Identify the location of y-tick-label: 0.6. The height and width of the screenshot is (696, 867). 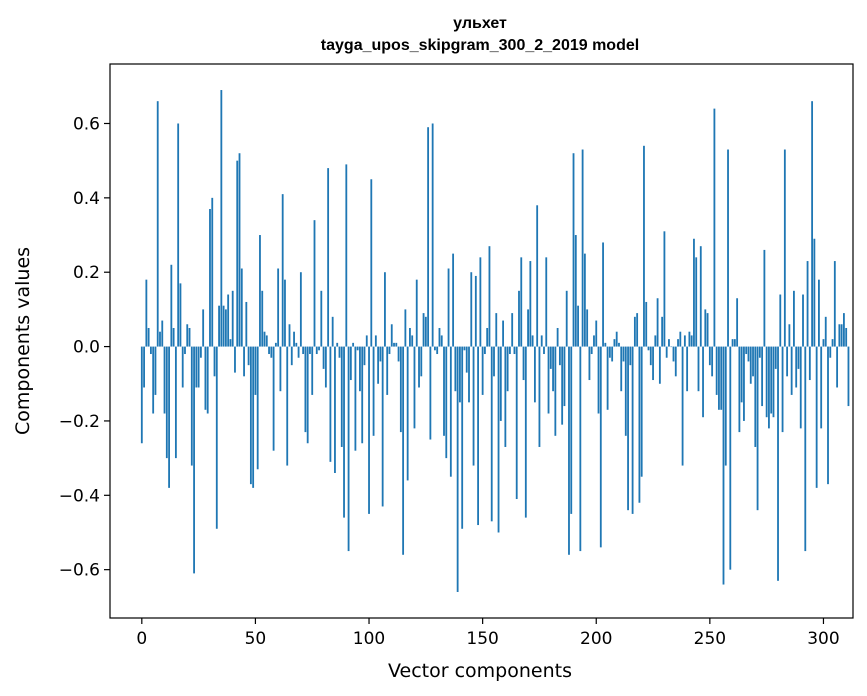
(86, 124).